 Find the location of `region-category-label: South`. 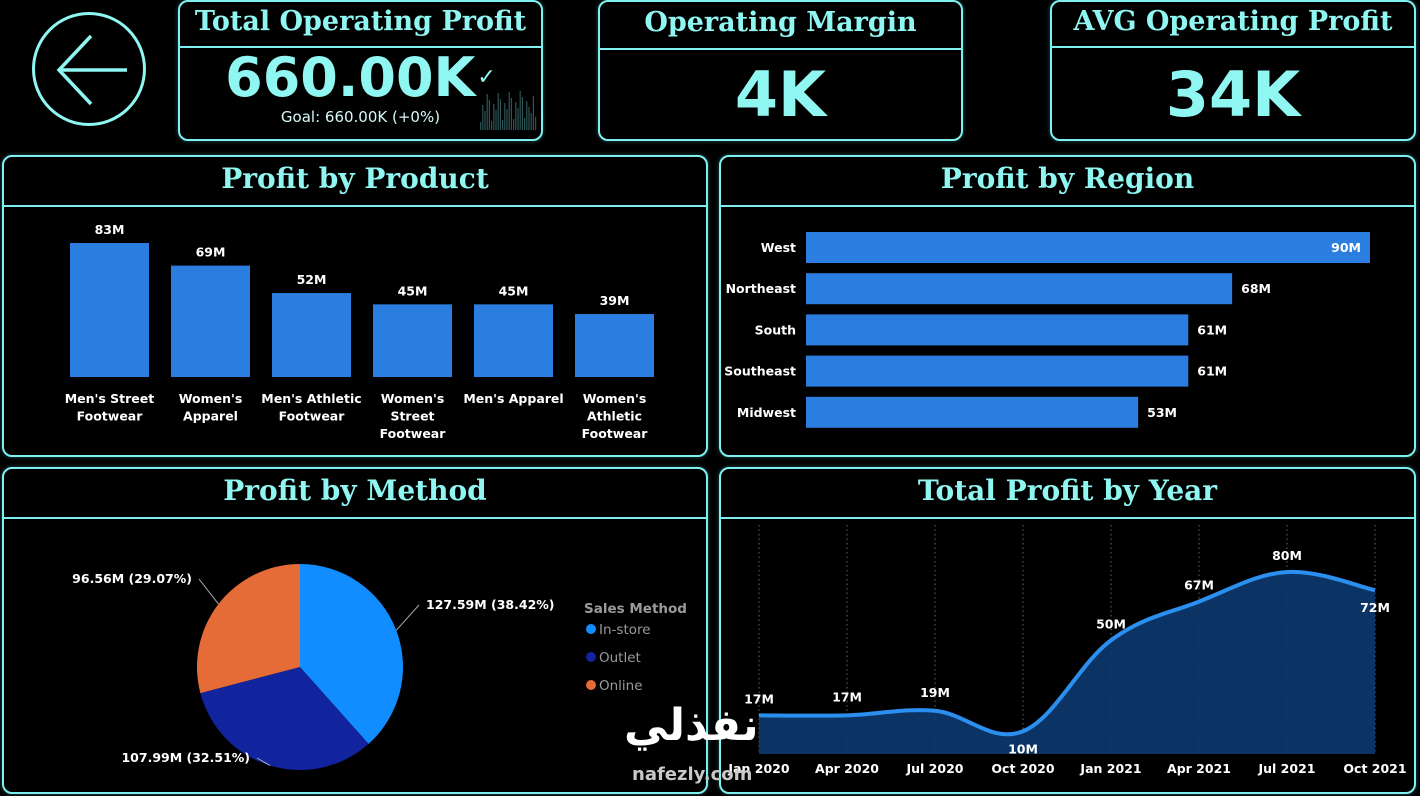

region-category-label: South is located at coordinates (775, 329).